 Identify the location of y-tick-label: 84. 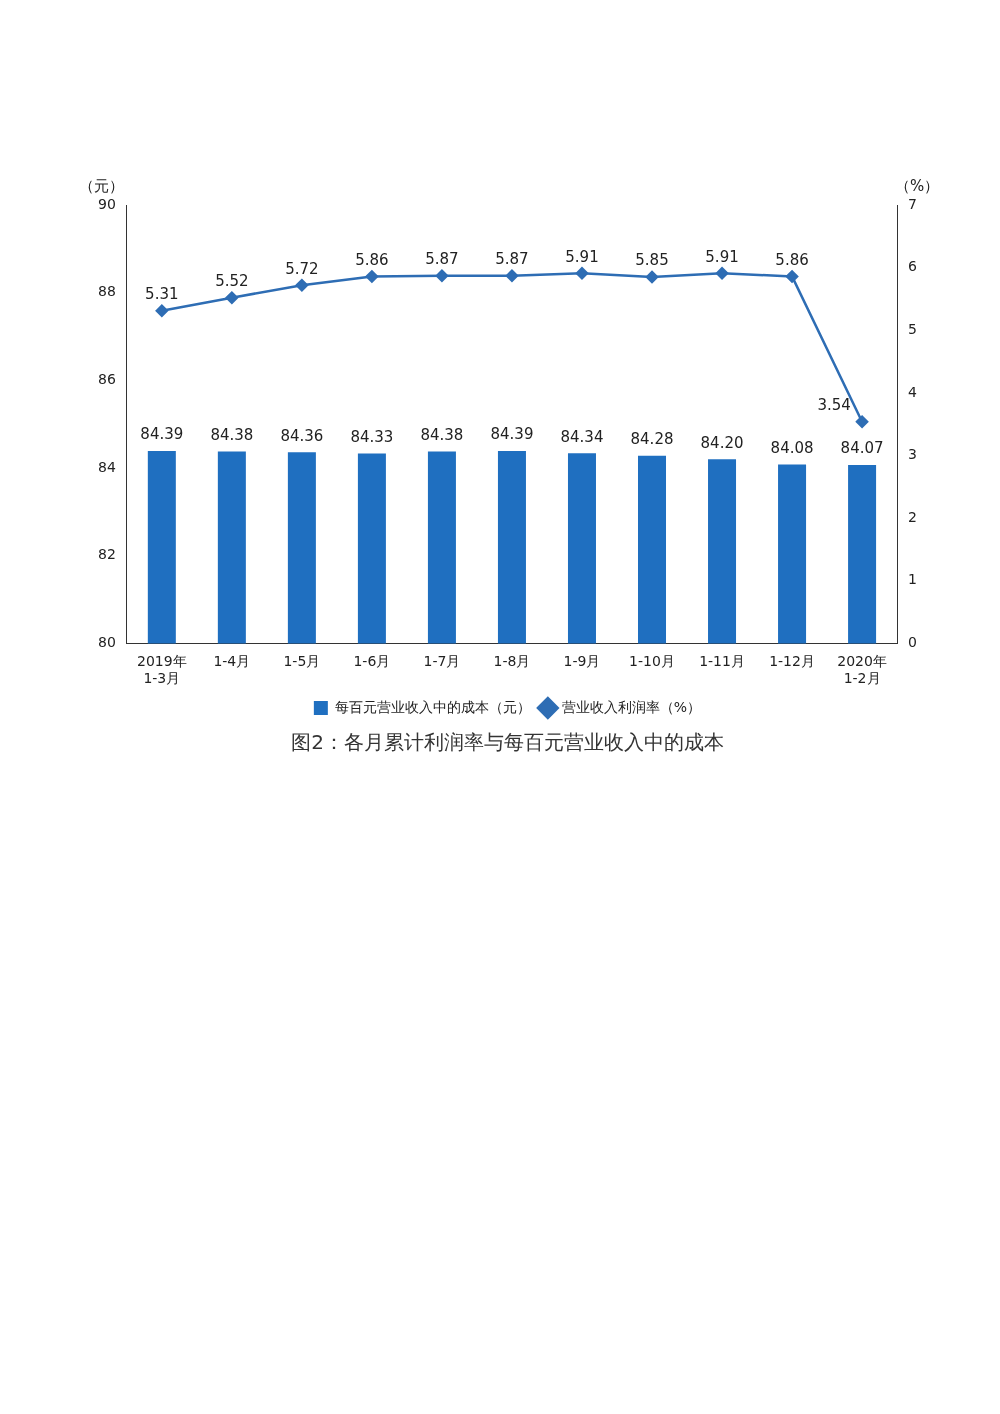
(106, 466).